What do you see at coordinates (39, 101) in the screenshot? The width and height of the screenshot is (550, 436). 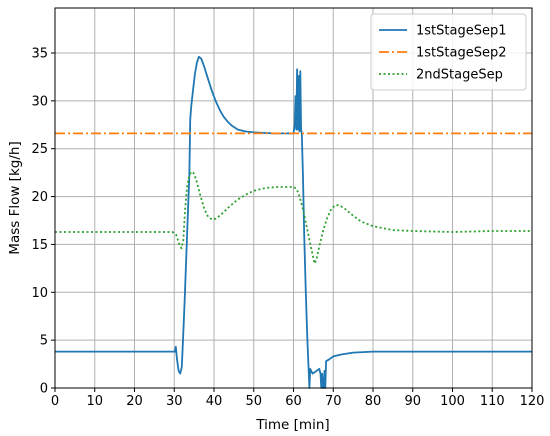 I see `y-tick-label: 30` at bounding box center [39, 101].